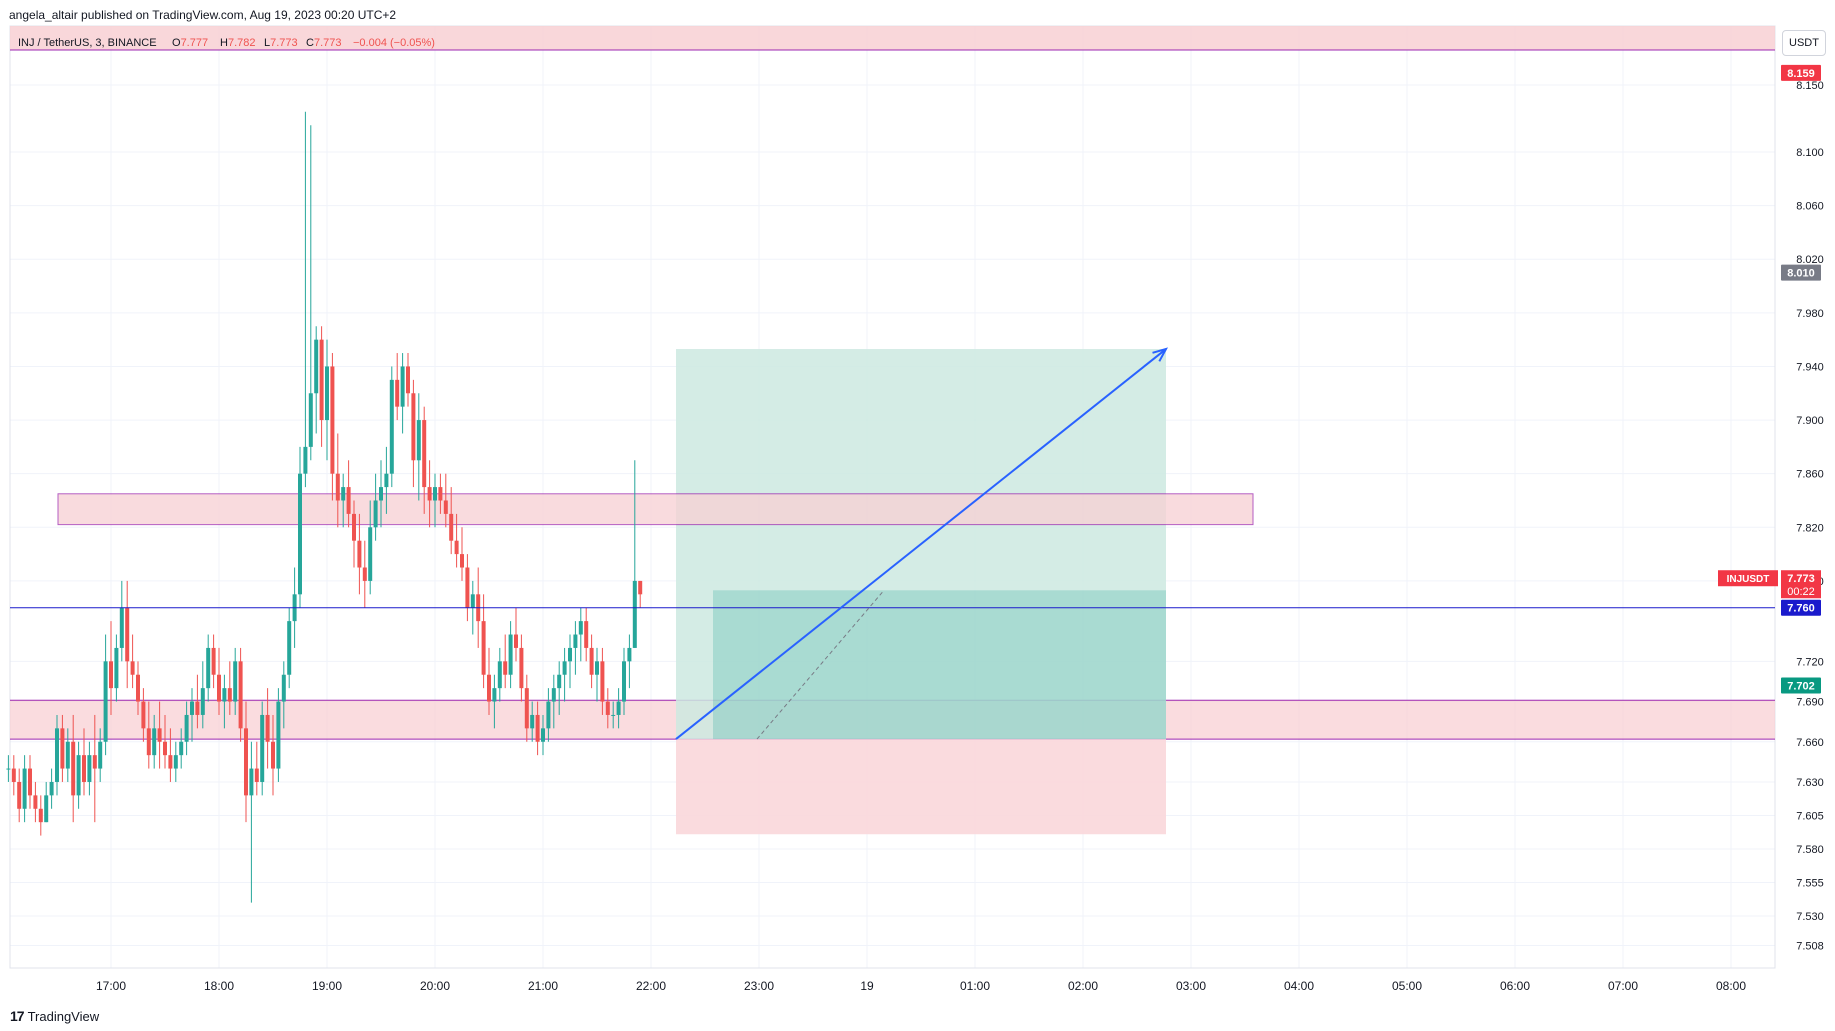 The height and width of the screenshot is (1031, 1835). Describe the element at coordinates (111, 986) in the screenshot. I see `time-tick-label: 17:00` at that location.